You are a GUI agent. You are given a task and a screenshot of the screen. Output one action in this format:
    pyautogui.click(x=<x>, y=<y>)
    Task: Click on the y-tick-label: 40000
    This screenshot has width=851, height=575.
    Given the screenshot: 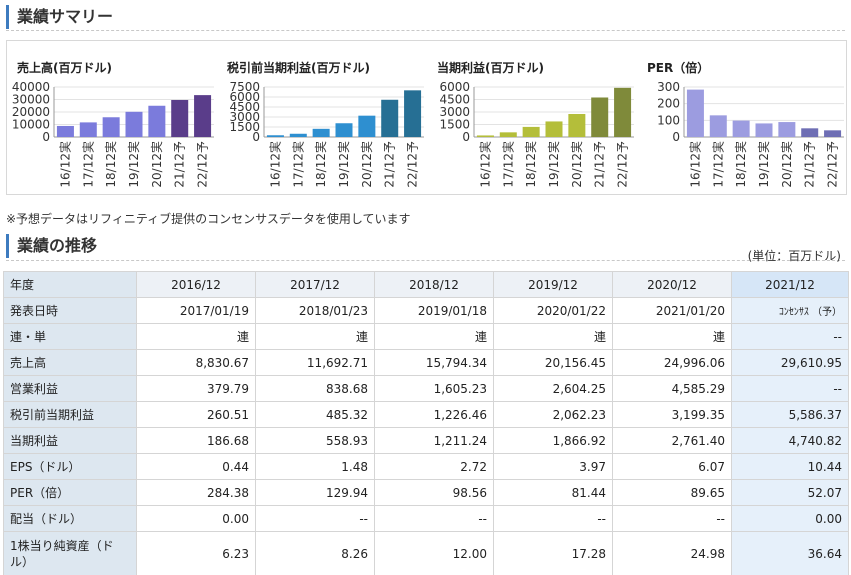 What is the action you would take?
    pyautogui.click(x=31, y=87)
    